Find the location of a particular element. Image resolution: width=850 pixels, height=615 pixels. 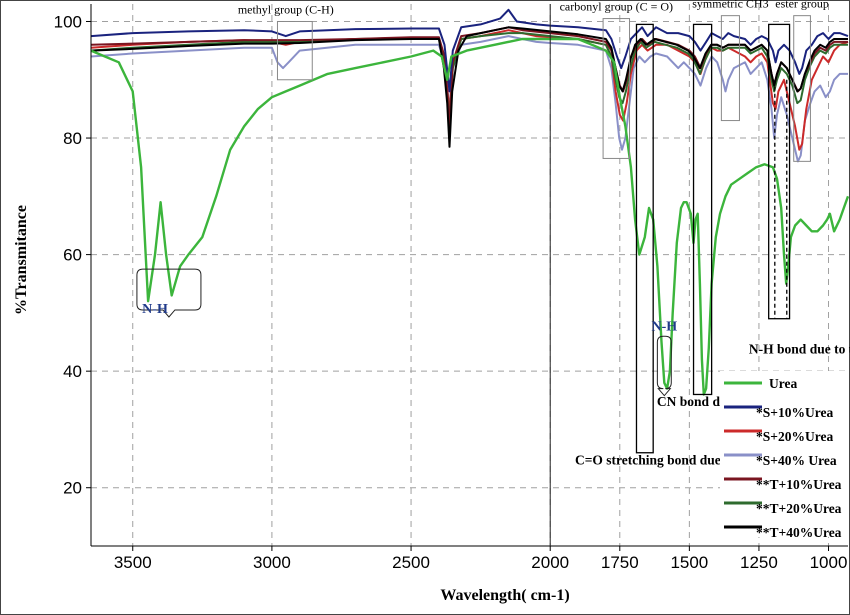

y-tick-label: 60 is located at coordinates (72, 255).